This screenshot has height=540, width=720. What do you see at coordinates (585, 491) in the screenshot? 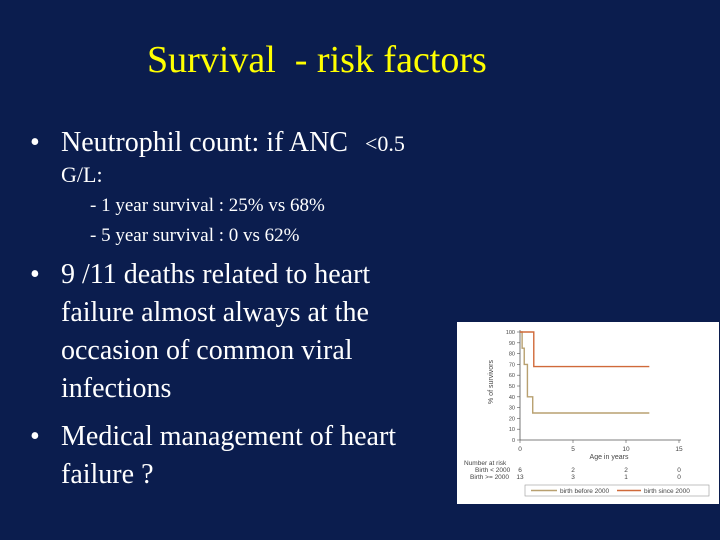
I see `legend-label-before: birth before 2000` at bounding box center [585, 491].